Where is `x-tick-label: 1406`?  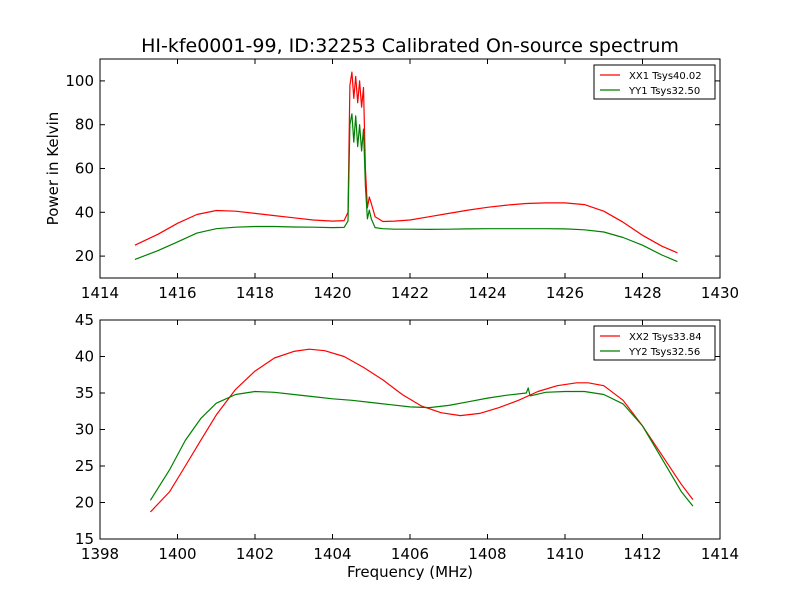
x-tick-label: 1406 is located at coordinates (410, 554).